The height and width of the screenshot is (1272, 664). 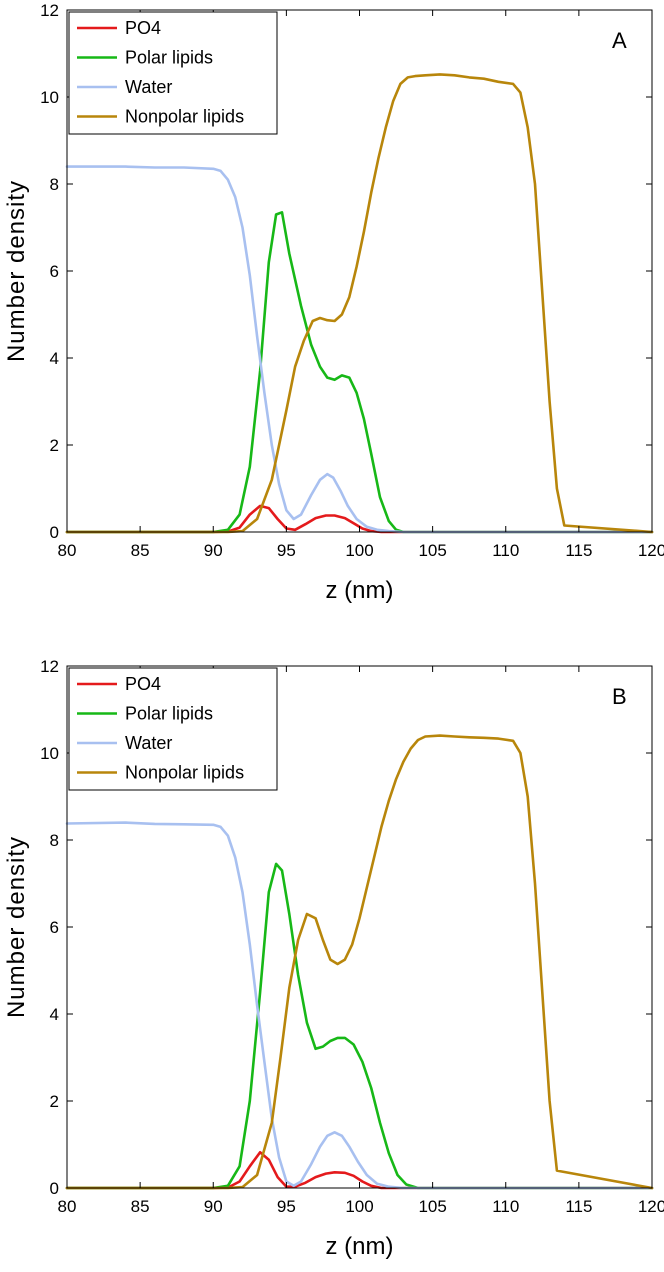 I want to click on panel-label: B, so click(x=619, y=696).